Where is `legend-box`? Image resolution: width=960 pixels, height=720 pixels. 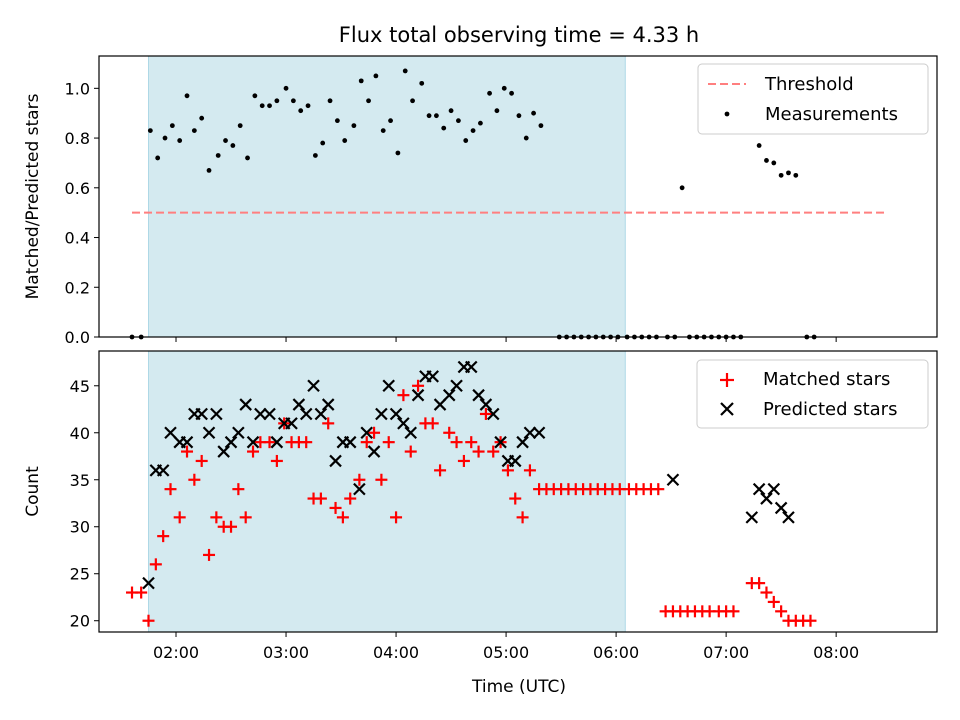 legend-box is located at coordinates (812, 394).